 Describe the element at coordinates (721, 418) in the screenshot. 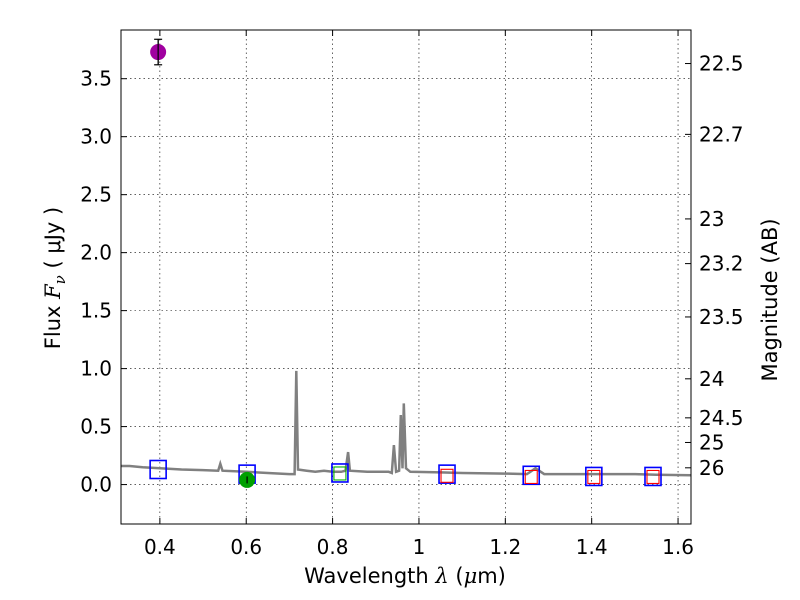

I see `y2-tick-label: 24.5` at that location.